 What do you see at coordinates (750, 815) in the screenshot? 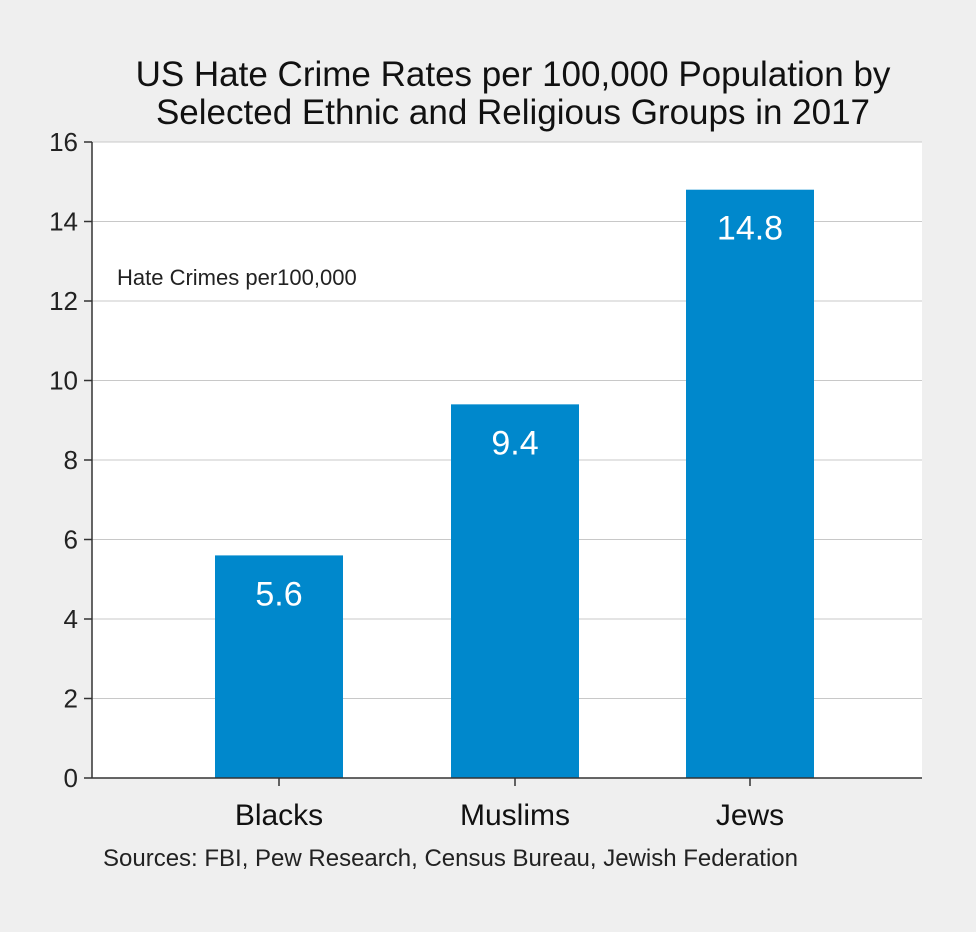
I see `x-tick-label-jews: Jews` at bounding box center [750, 815].